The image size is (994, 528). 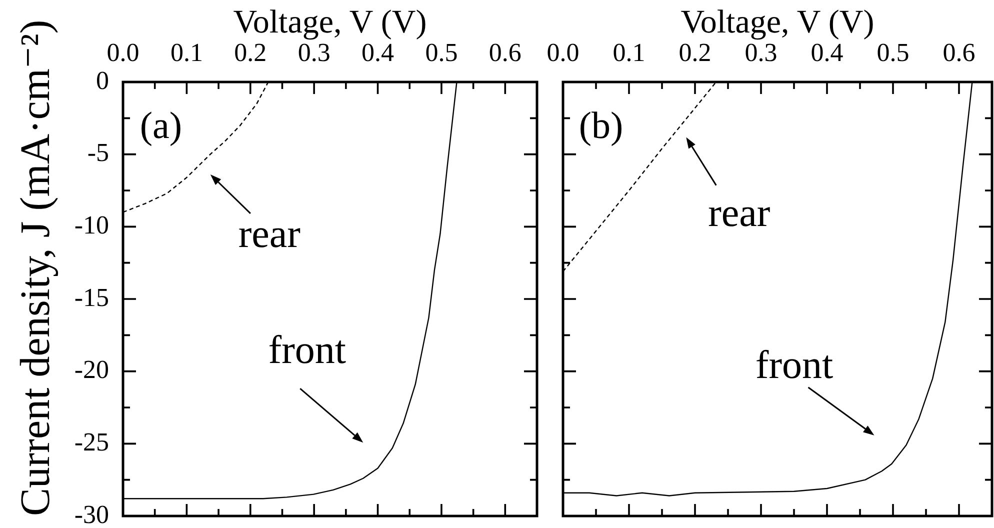 What do you see at coordinates (102, 80) in the screenshot?
I see `y-tick-label: 0` at bounding box center [102, 80].